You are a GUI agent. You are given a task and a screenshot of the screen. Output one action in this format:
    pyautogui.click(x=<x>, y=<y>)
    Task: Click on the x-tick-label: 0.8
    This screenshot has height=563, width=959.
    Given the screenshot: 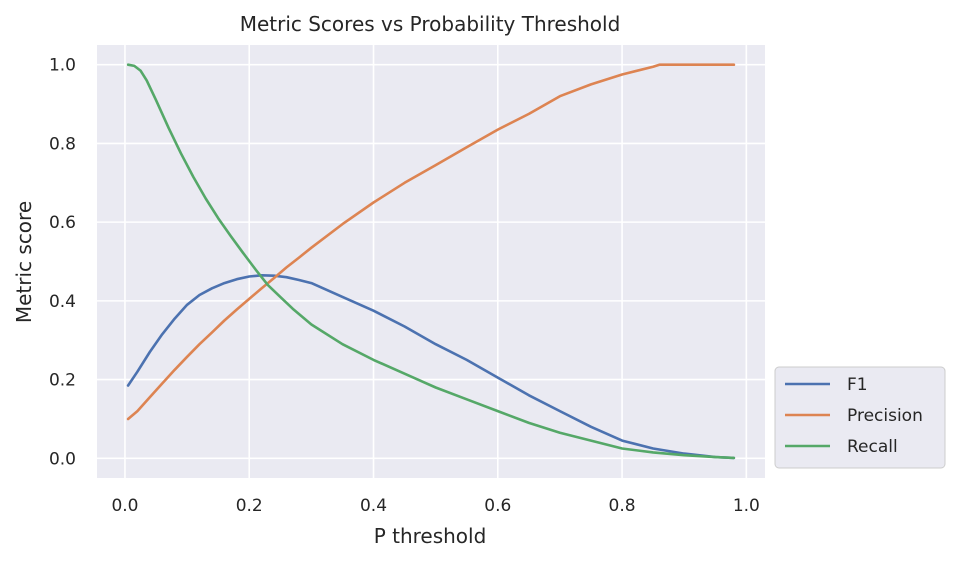 What is the action you would take?
    pyautogui.click(x=622, y=506)
    